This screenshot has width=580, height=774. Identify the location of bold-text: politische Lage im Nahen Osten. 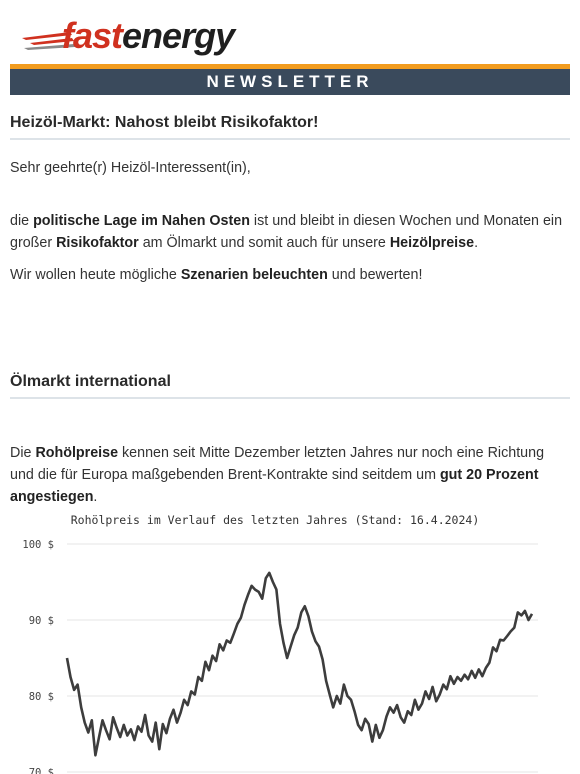
(141, 221).